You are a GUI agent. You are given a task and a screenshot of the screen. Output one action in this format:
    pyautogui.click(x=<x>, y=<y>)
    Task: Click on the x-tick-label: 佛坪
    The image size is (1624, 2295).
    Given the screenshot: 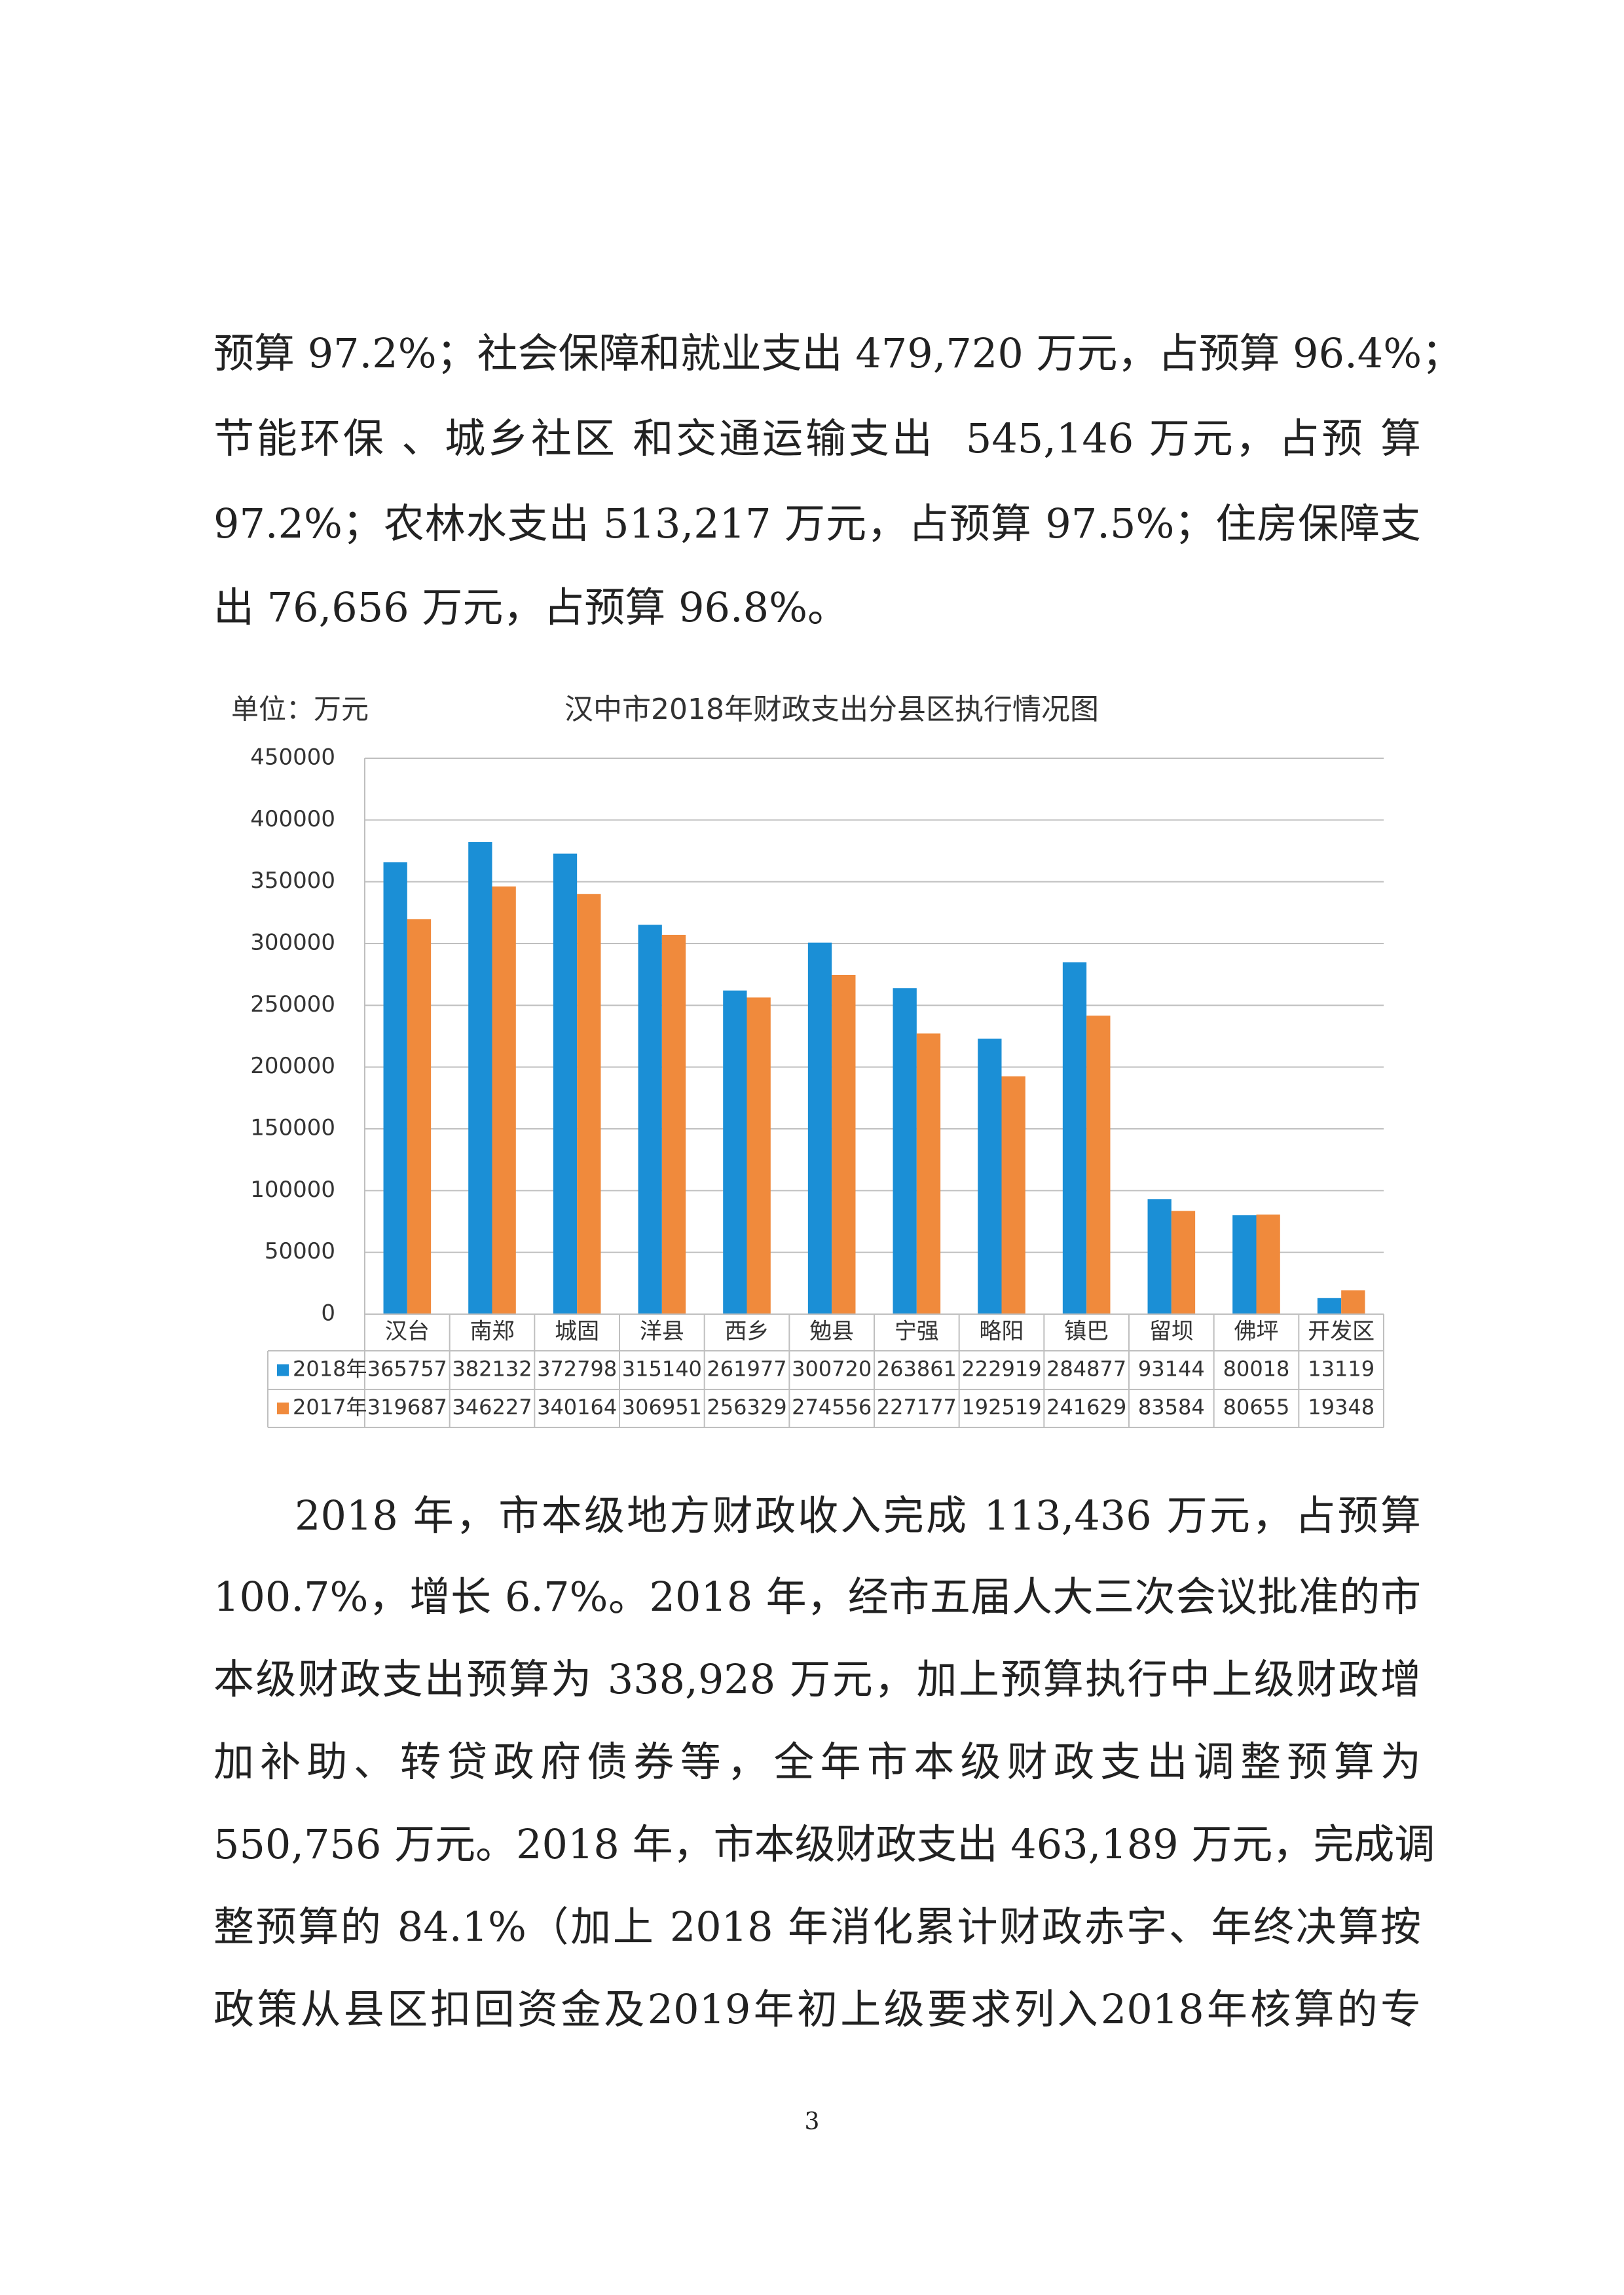 What is the action you would take?
    pyautogui.click(x=1256, y=1332)
    